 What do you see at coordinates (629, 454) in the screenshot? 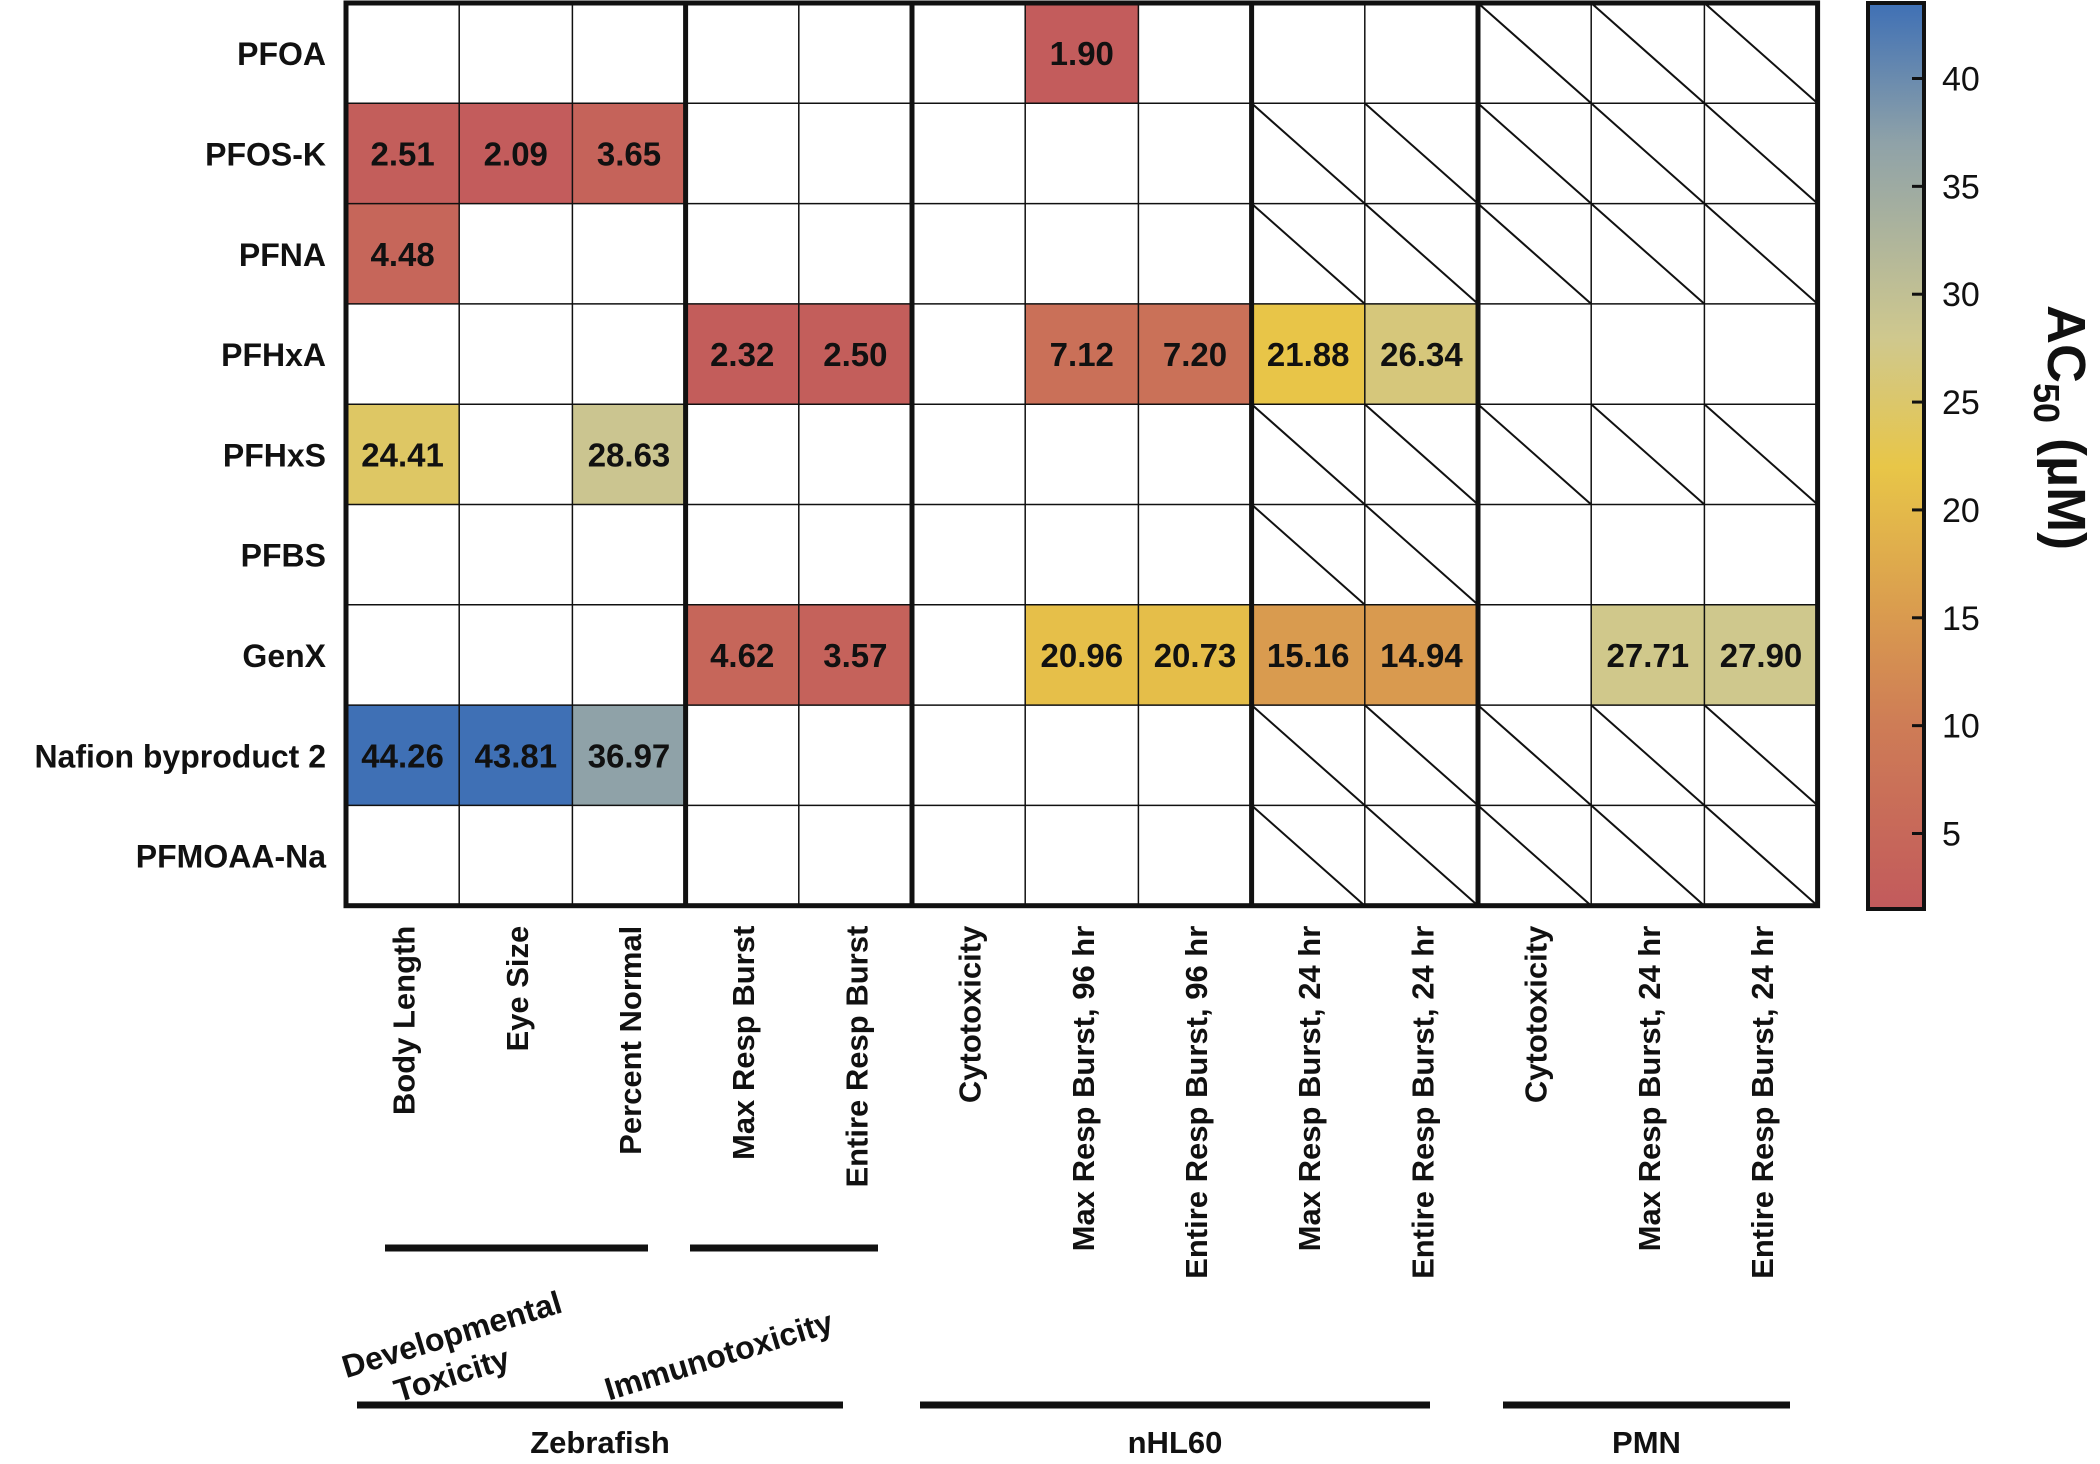
I see `cell-pfhxs-col2` at bounding box center [629, 454].